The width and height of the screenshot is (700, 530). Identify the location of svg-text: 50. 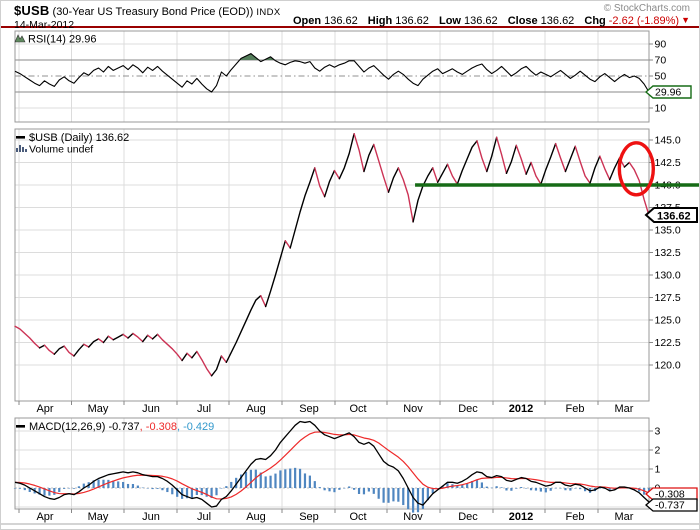
(661, 77).